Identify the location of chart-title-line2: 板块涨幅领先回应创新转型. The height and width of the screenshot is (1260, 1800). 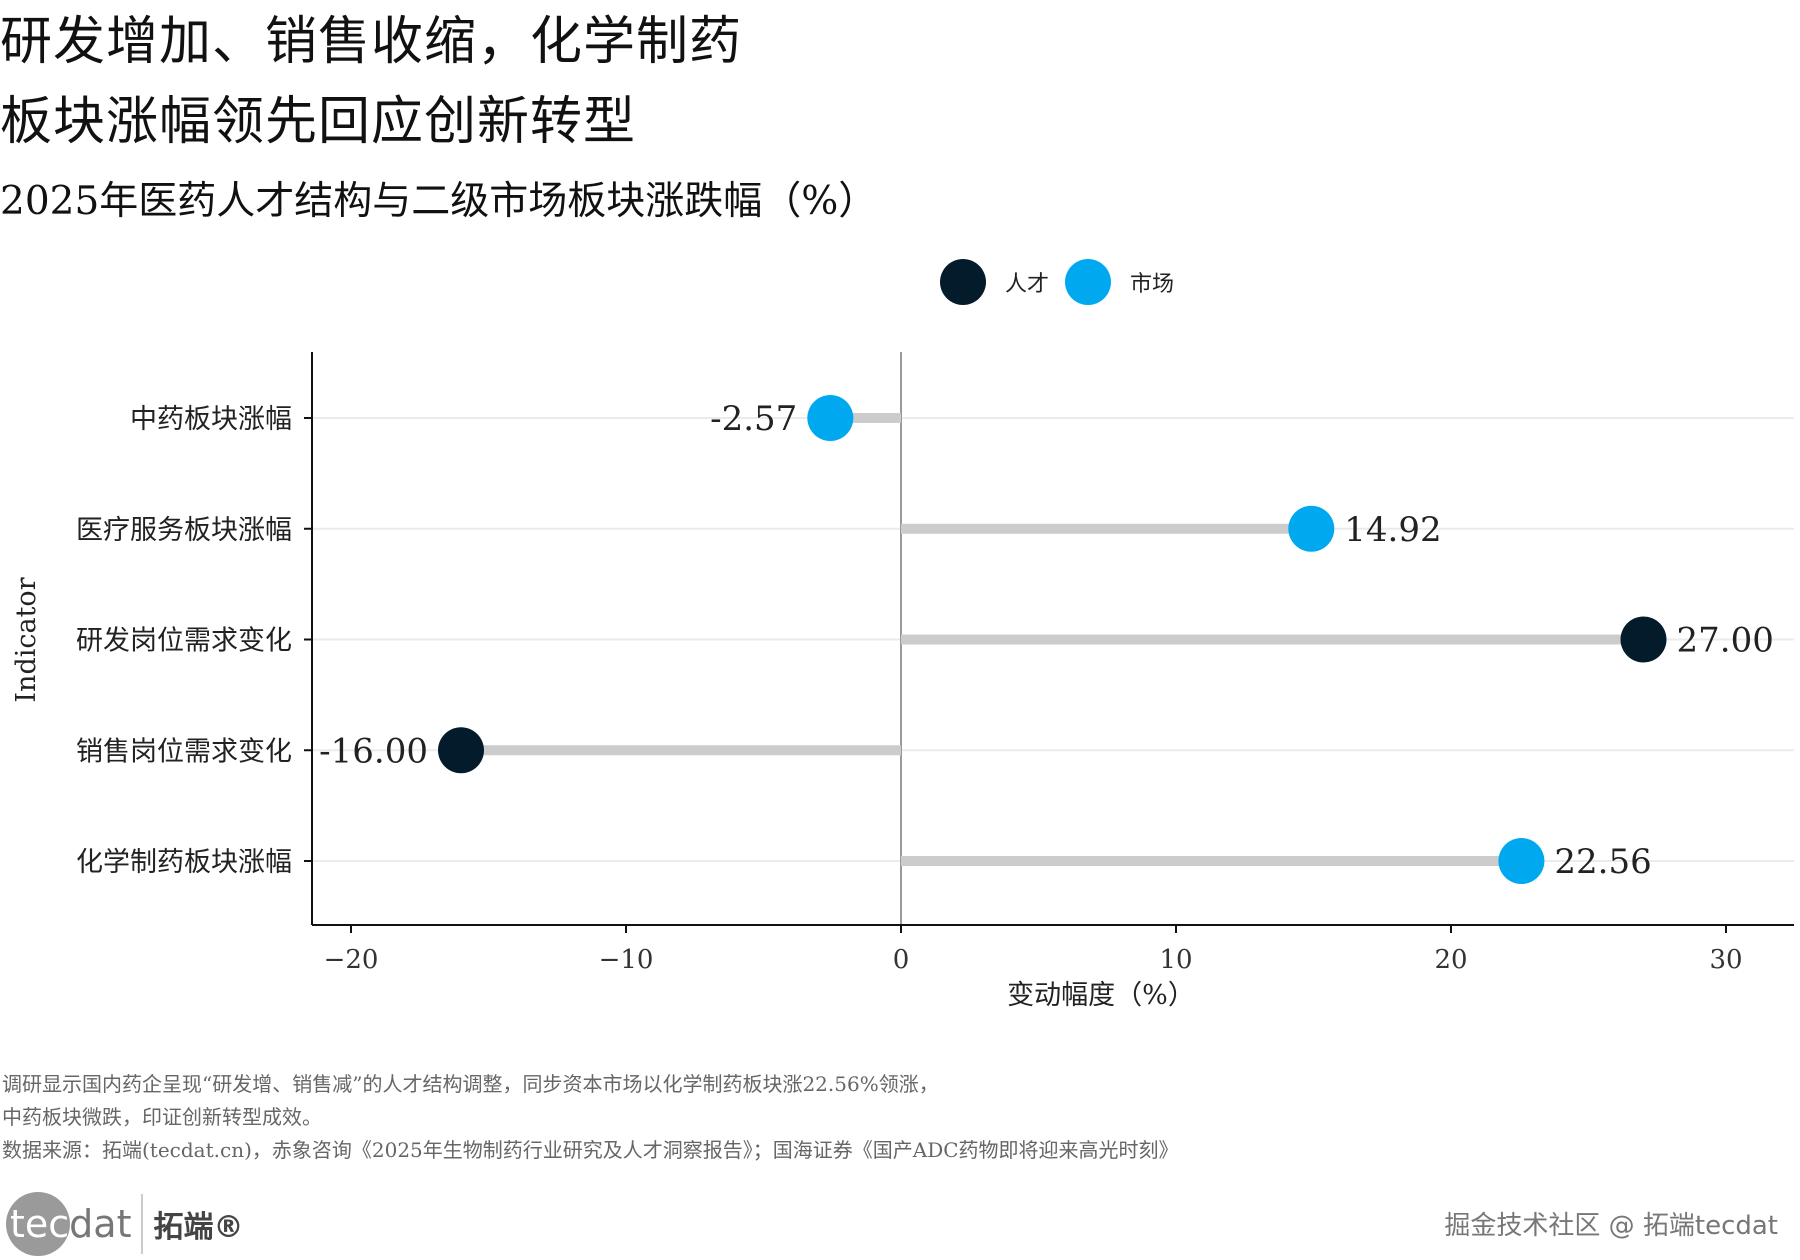
(318, 122).